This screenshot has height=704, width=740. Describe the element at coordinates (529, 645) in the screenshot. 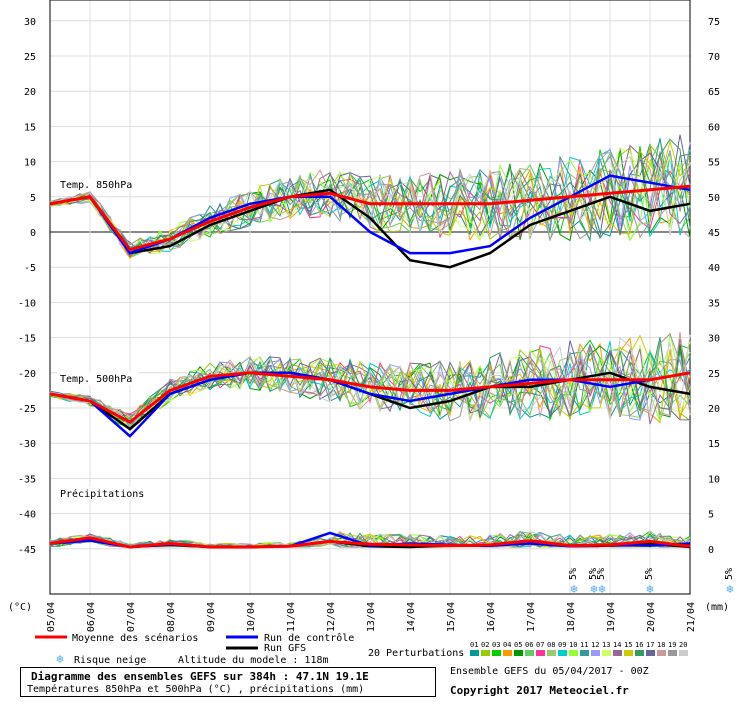

I see `perturbation-id: 06` at that location.